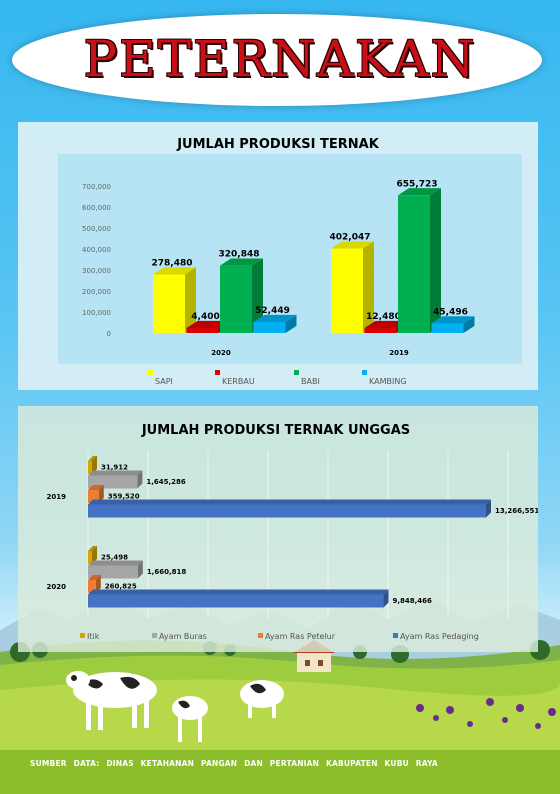  I want to click on legend-label: Itik, so click(93, 636).